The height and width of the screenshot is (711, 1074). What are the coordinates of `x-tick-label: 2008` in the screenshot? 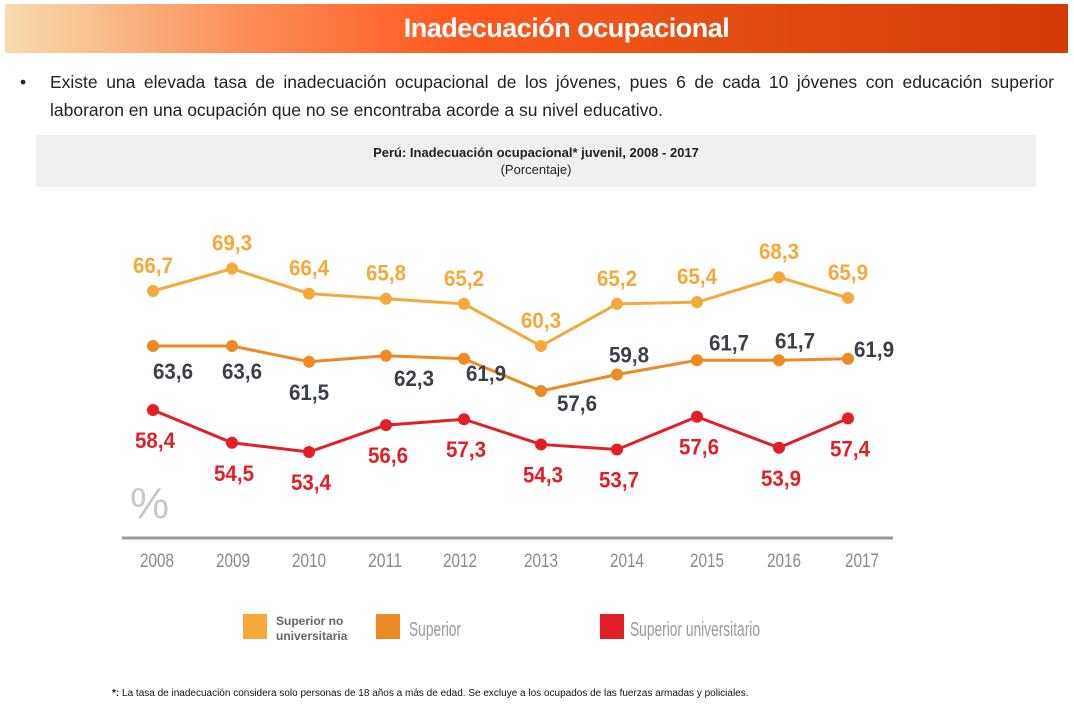 It's located at (157, 561).